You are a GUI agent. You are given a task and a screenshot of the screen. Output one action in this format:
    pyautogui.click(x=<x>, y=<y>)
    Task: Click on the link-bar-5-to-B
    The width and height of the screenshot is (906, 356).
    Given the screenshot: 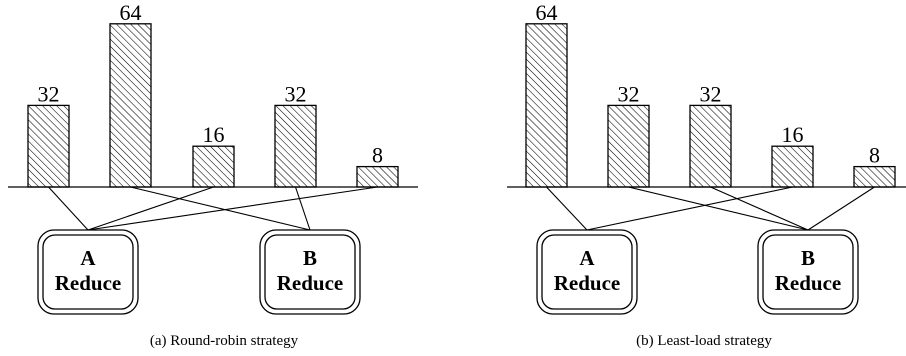 What is the action you would take?
    pyautogui.click(x=841, y=208)
    